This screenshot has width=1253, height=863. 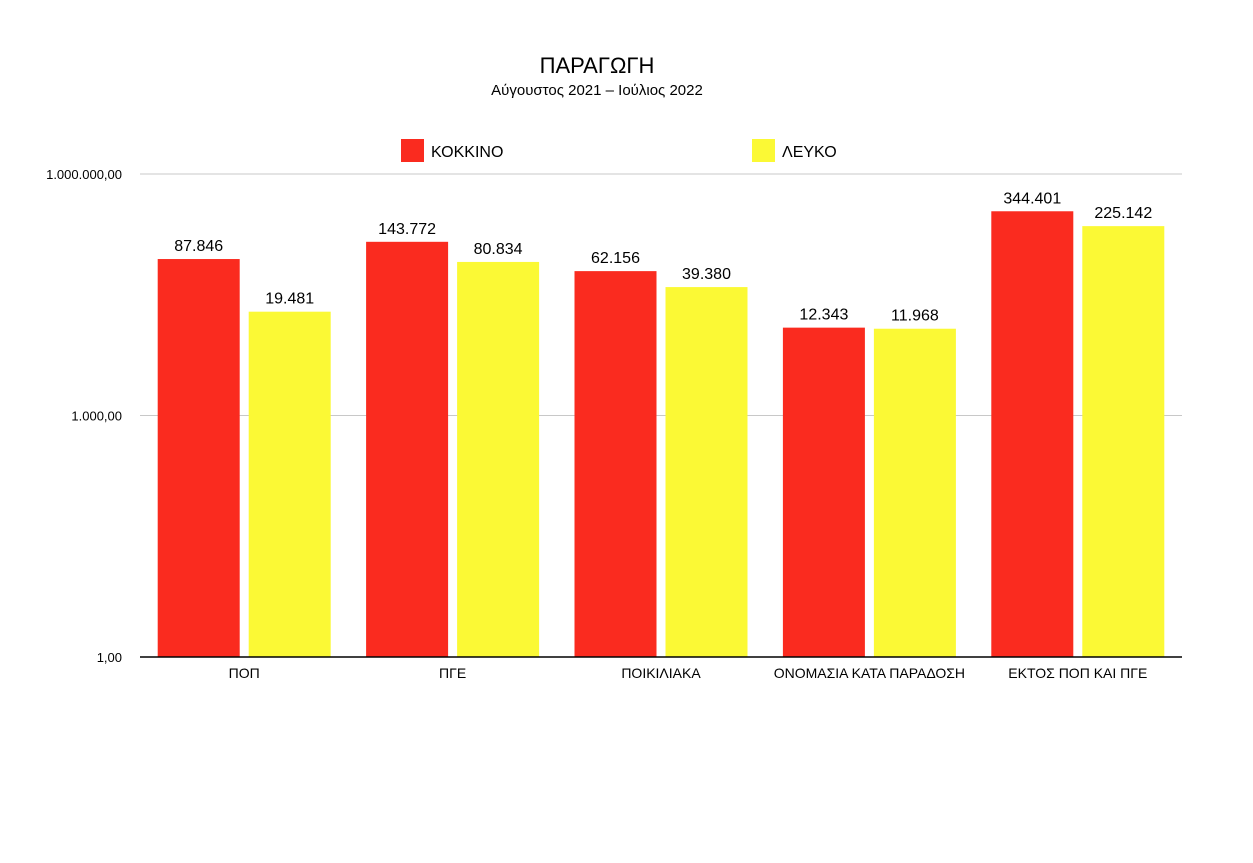 What do you see at coordinates (619, 150) in the screenshot?
I see `legend: ΚΟΚΚΙΝΟ ΛΕΥΚΟ` at bounding box center [619, 150].